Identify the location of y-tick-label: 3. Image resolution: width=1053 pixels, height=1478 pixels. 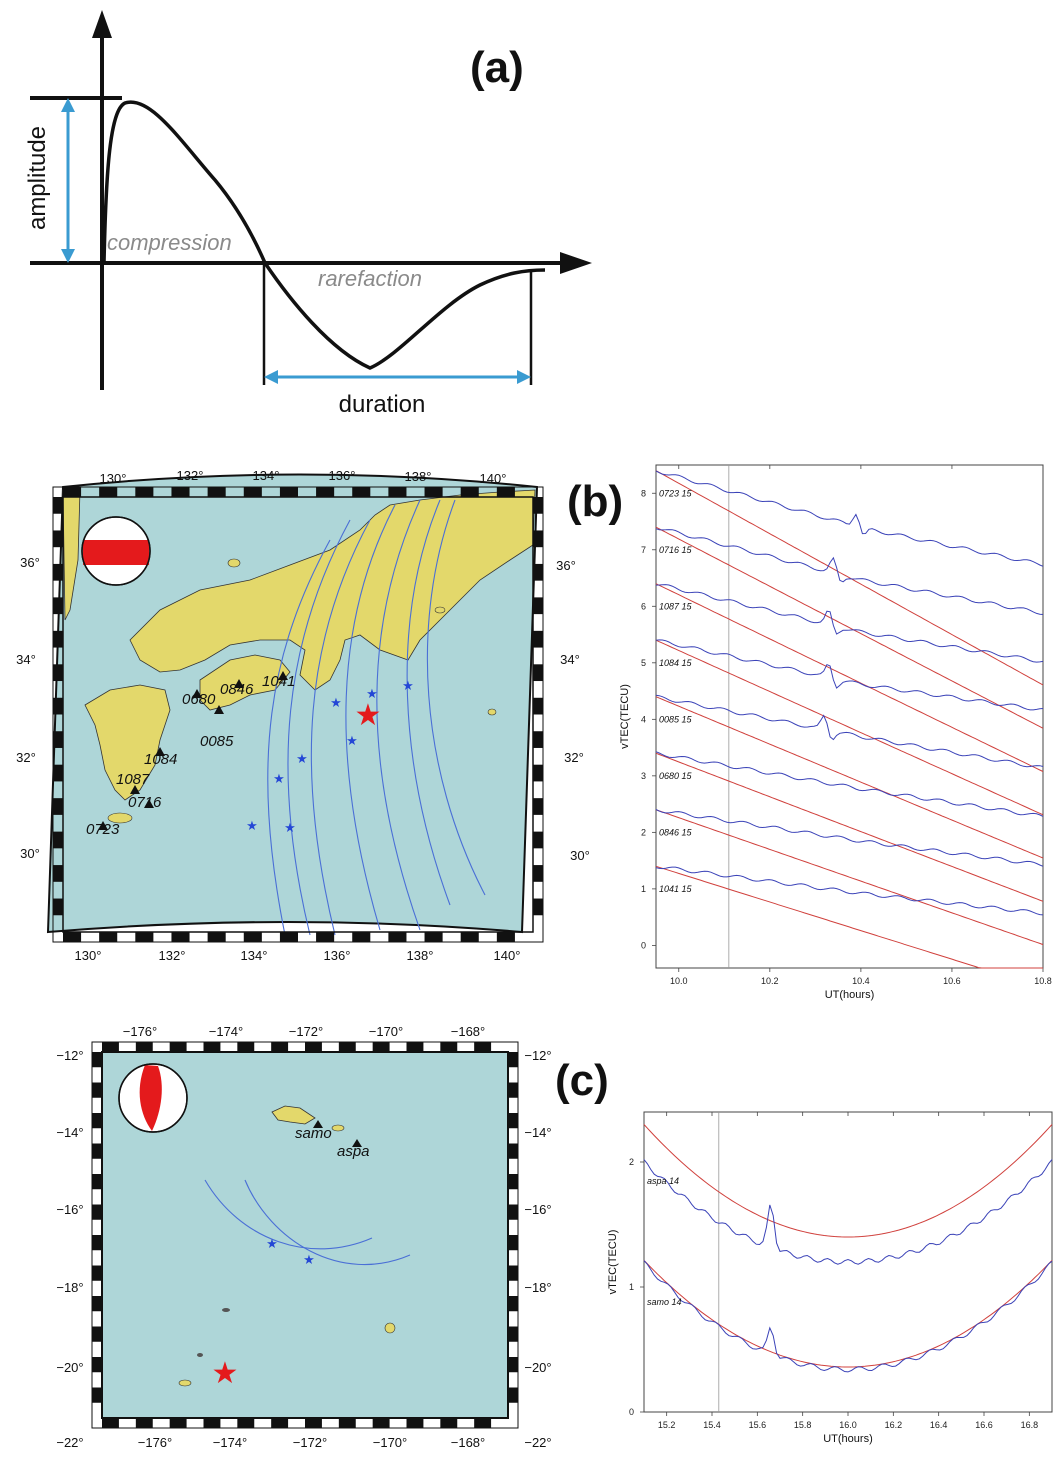
(643, 776).